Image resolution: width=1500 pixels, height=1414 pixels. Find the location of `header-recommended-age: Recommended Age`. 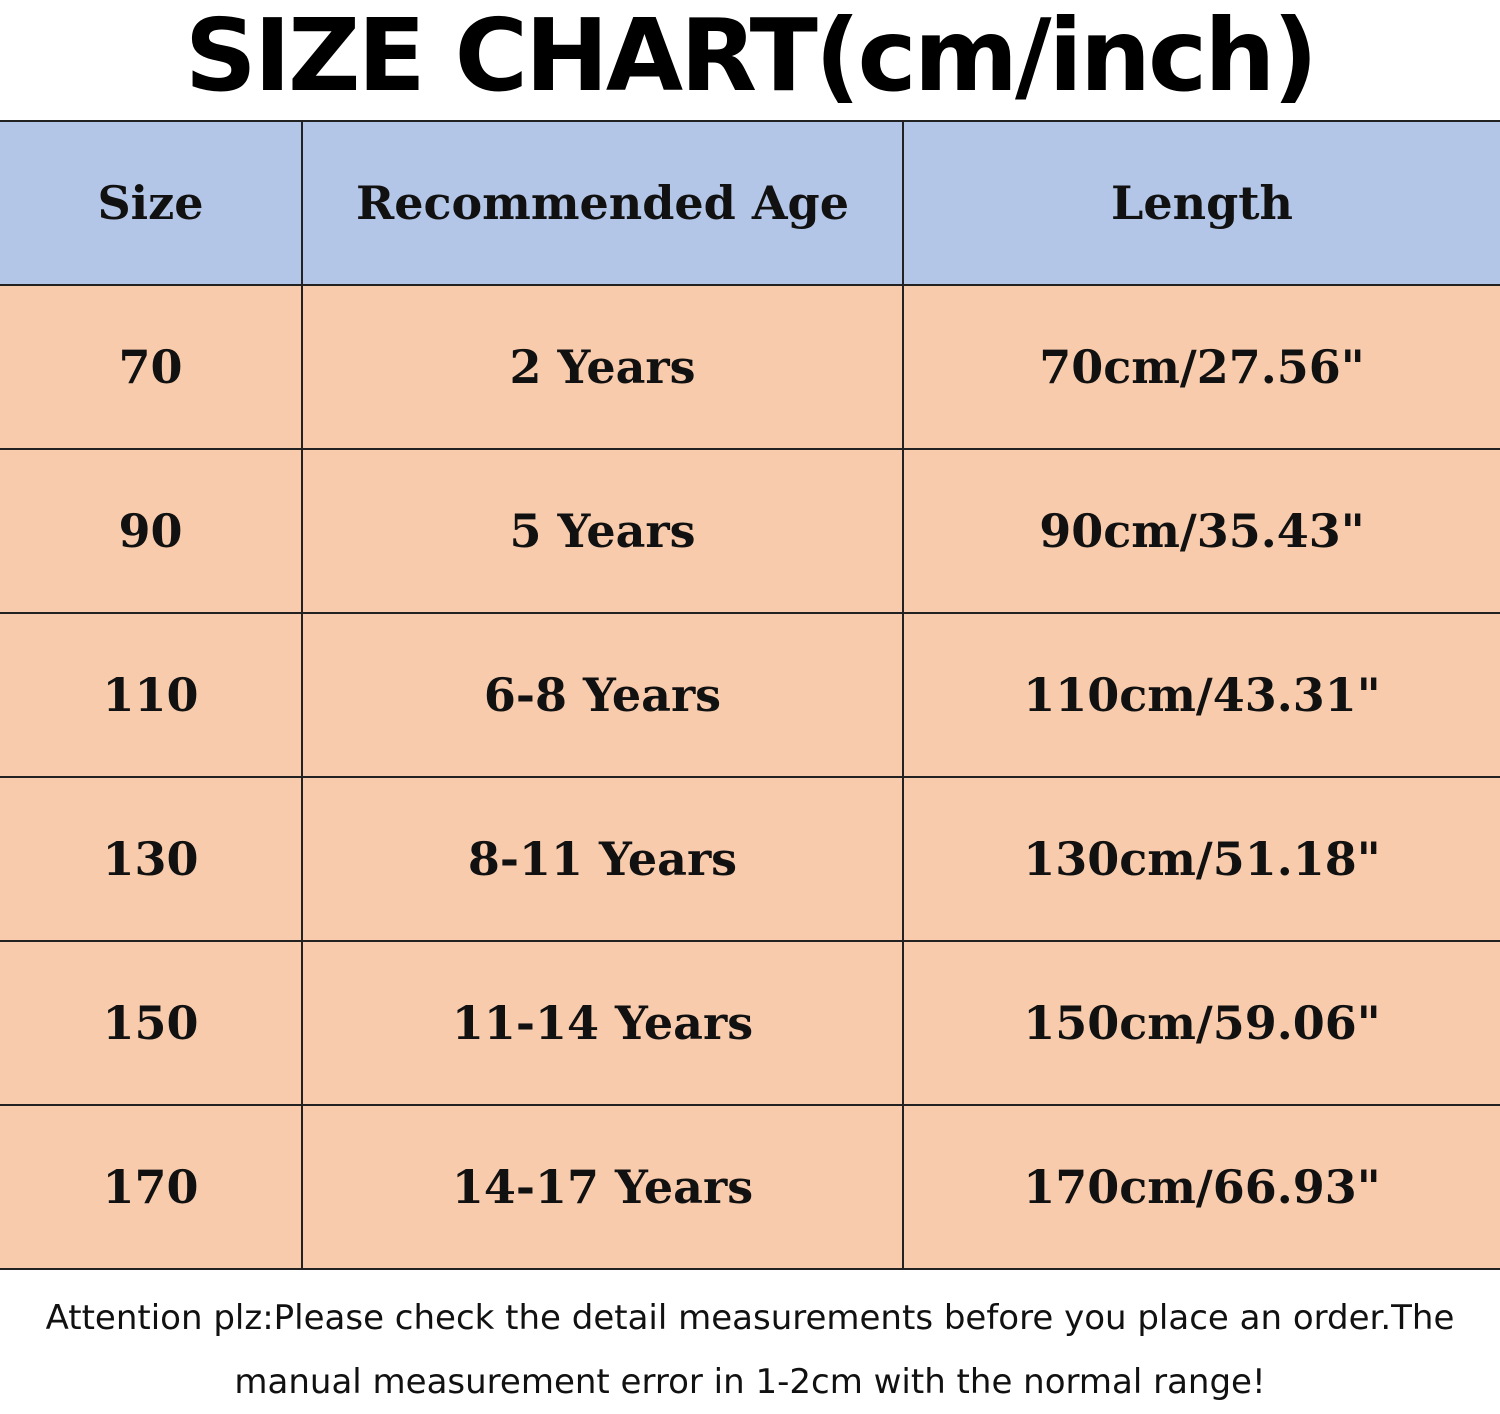

header-recommended-age: Recommended Age is located at coordinates (602, 203).